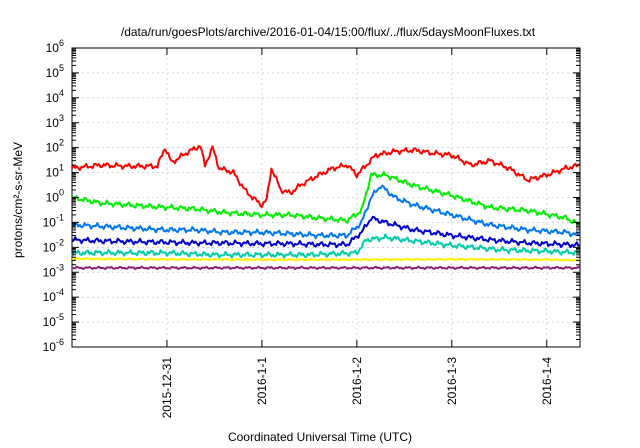 The image size is (640, 448). I want to click on y-tick-label: 10⁻⁶, so click(53, 345).